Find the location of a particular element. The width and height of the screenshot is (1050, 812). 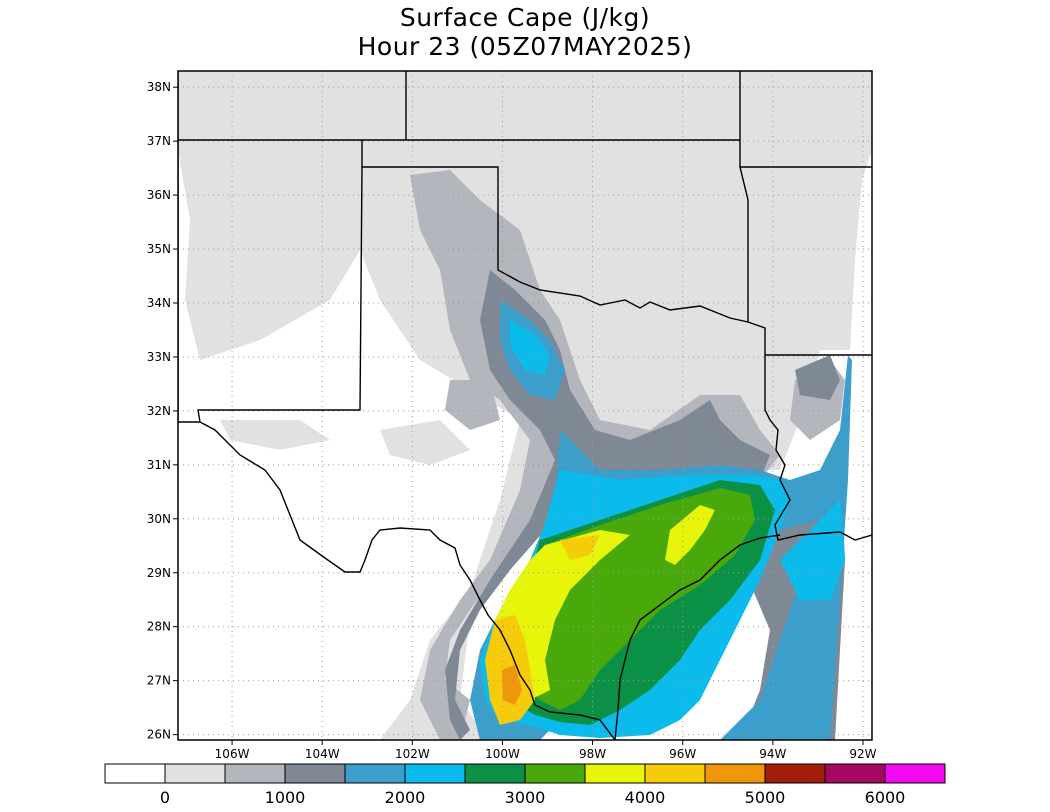

lon-tick-label: 106W is located at coordinates (232, 754).